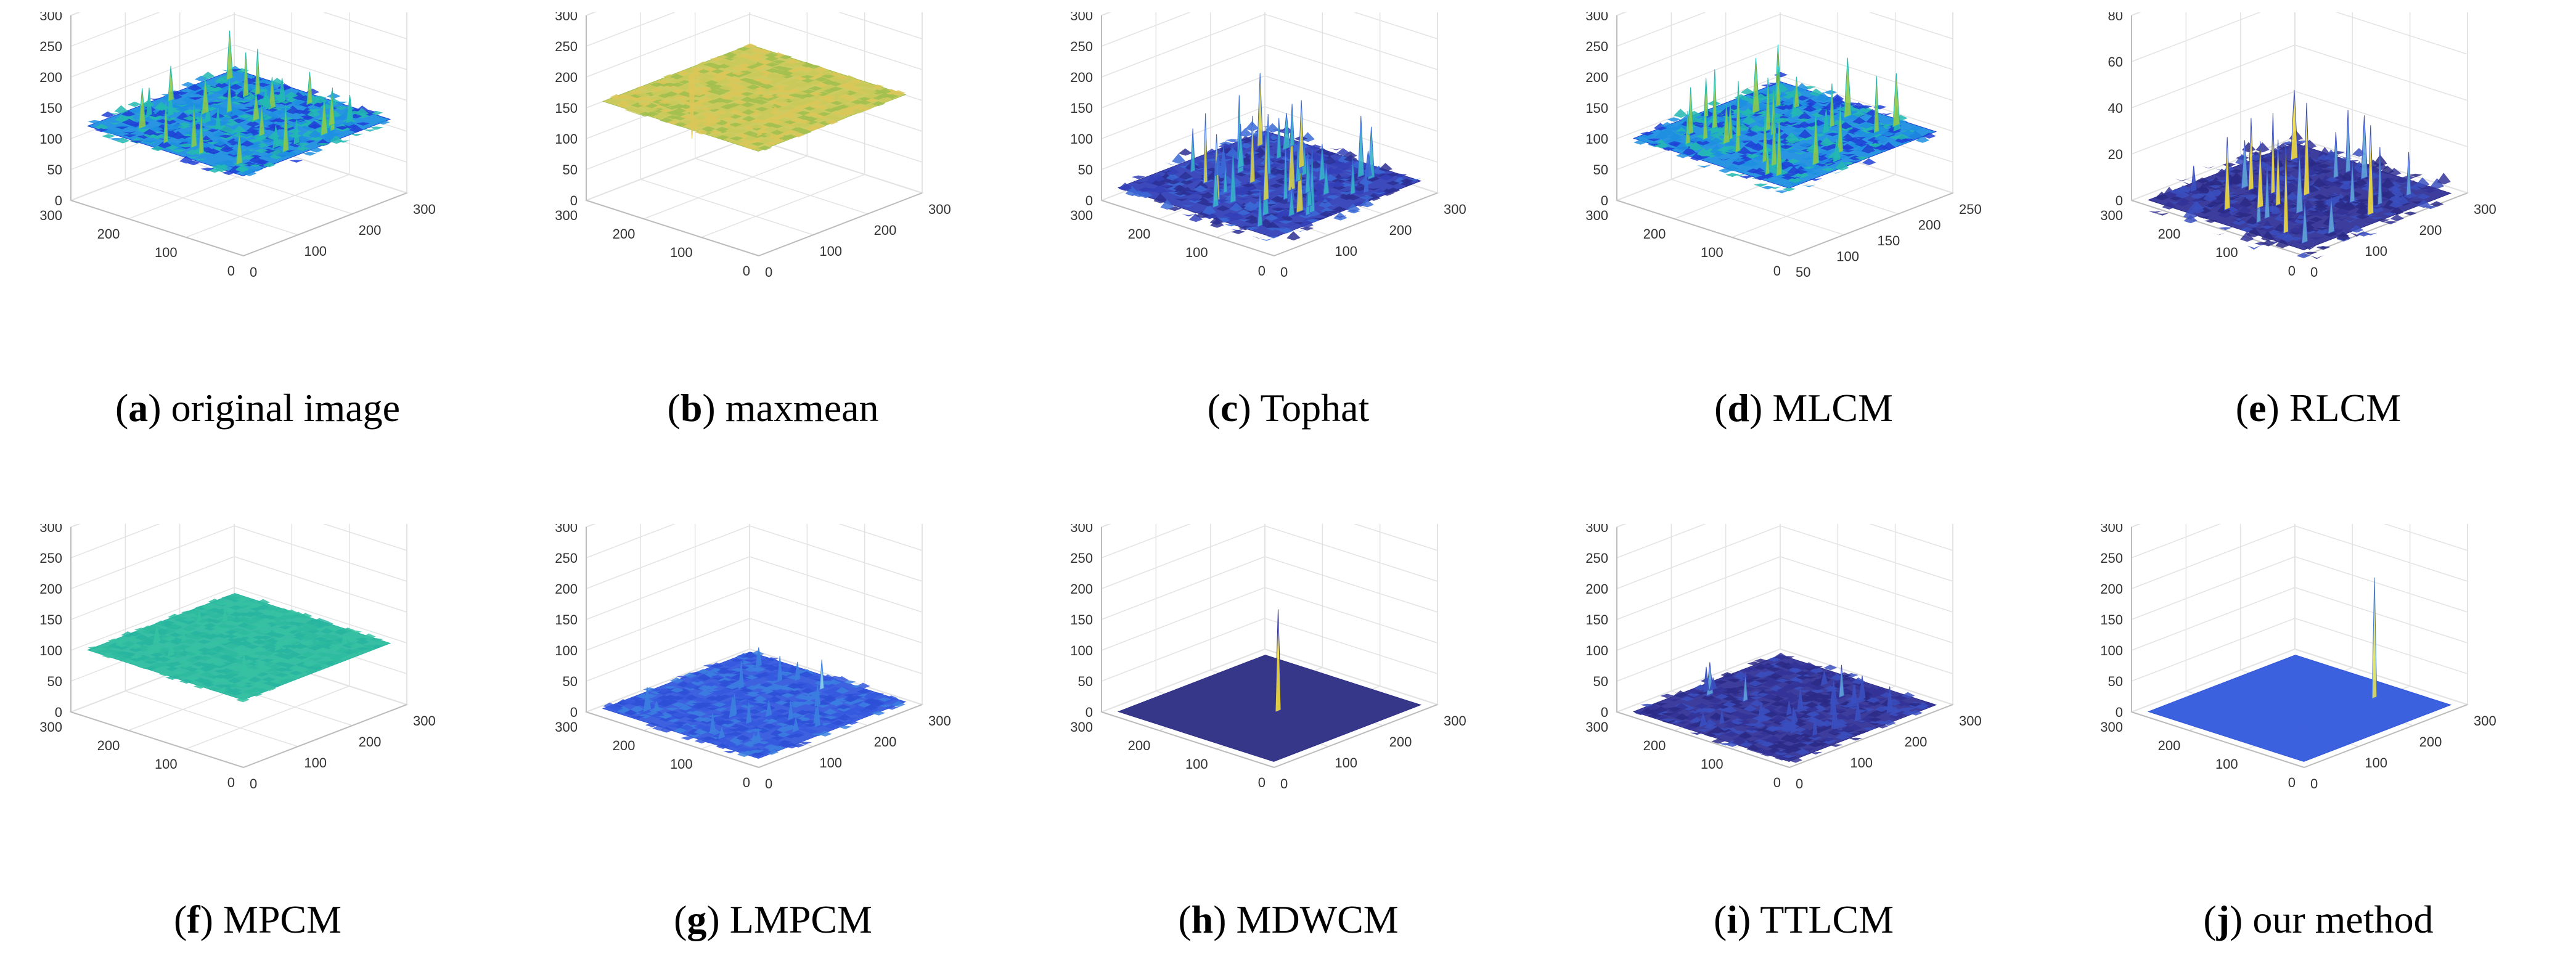  What do you see at coordinates (1777, 271) in the screenshot?
I see `y-tick-label: 0` at bounding box center [1777, 271].